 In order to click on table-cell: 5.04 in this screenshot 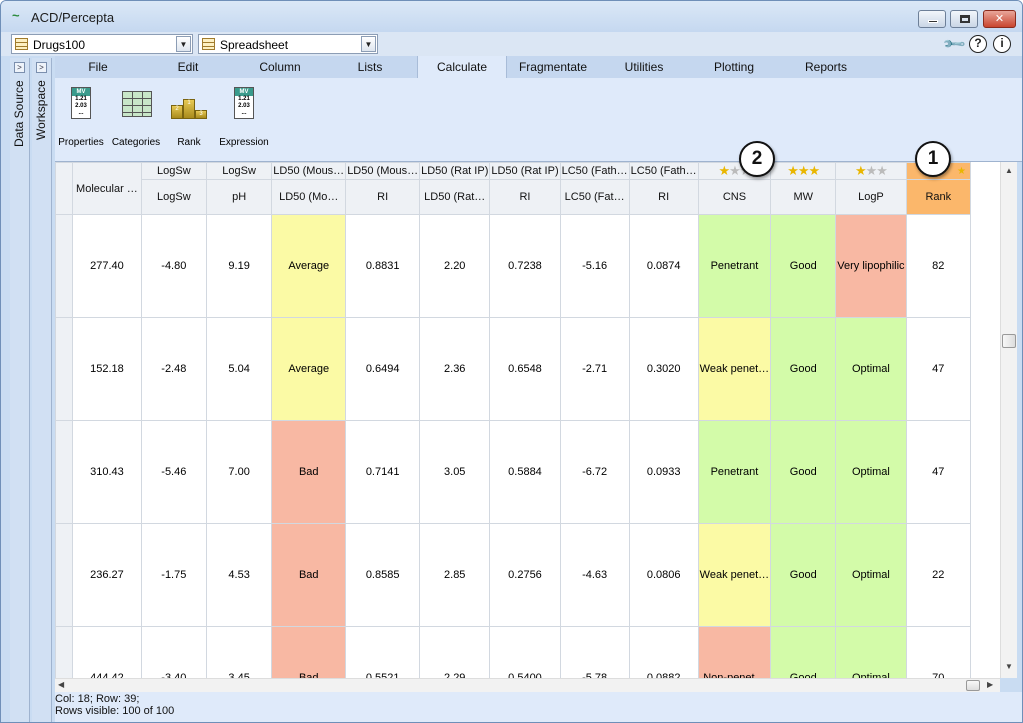, I will do `click(239, 369)`.